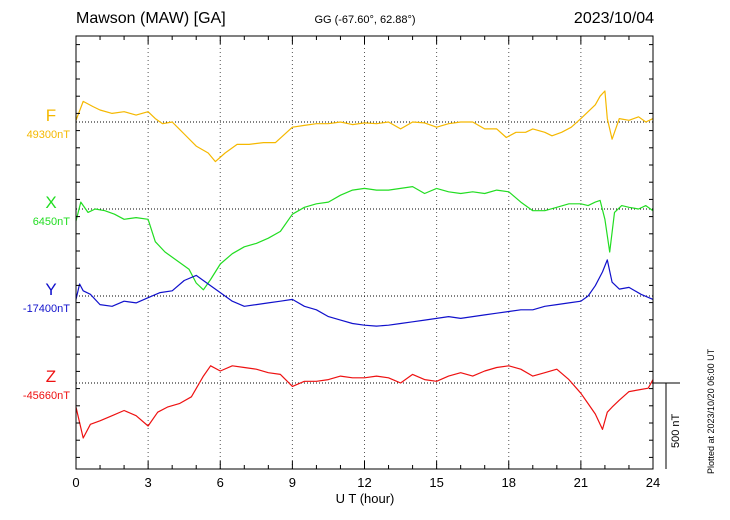  Describe the element at coordinates (51, 376) in the screenshot. I see `series-name-z: Z` at that location.